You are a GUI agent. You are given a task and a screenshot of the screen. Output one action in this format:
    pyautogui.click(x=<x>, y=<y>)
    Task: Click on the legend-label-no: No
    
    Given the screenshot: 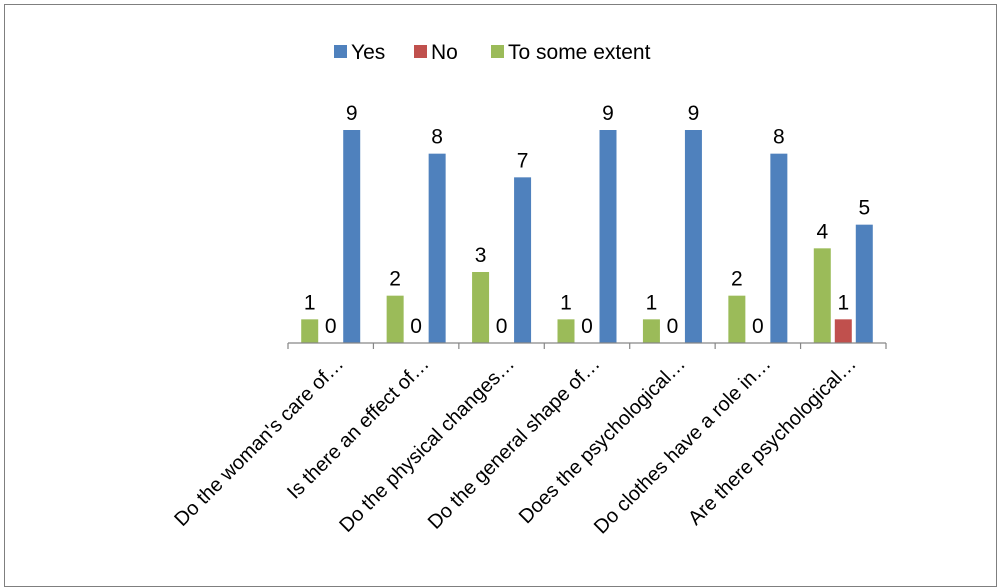 What is the action you would take?
    pyautogui.click(x=444, y=52)
    